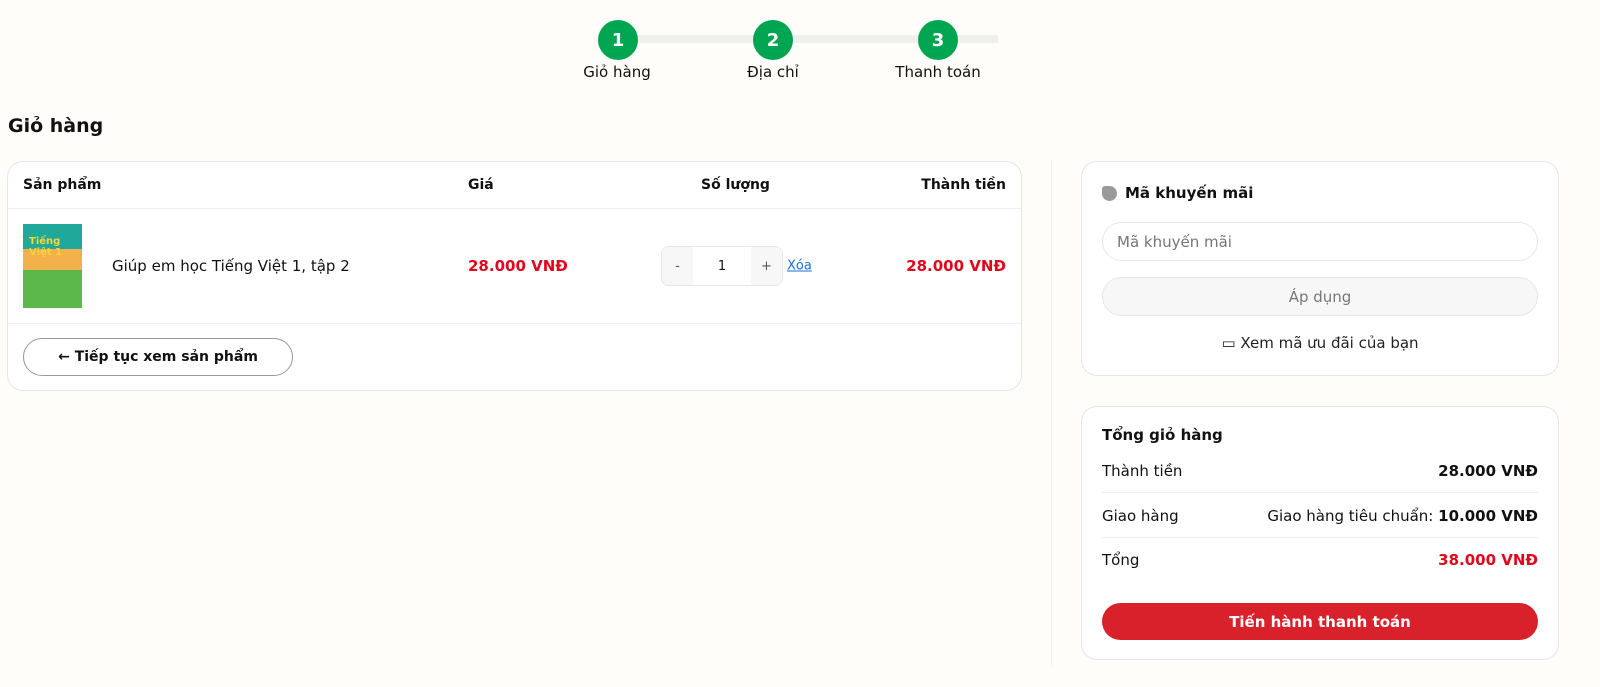  Describe the element at coordinates (1320, 560) in the screenshot. I see `summary-total-row: Tổng 38.000 VNĐ` at that location.